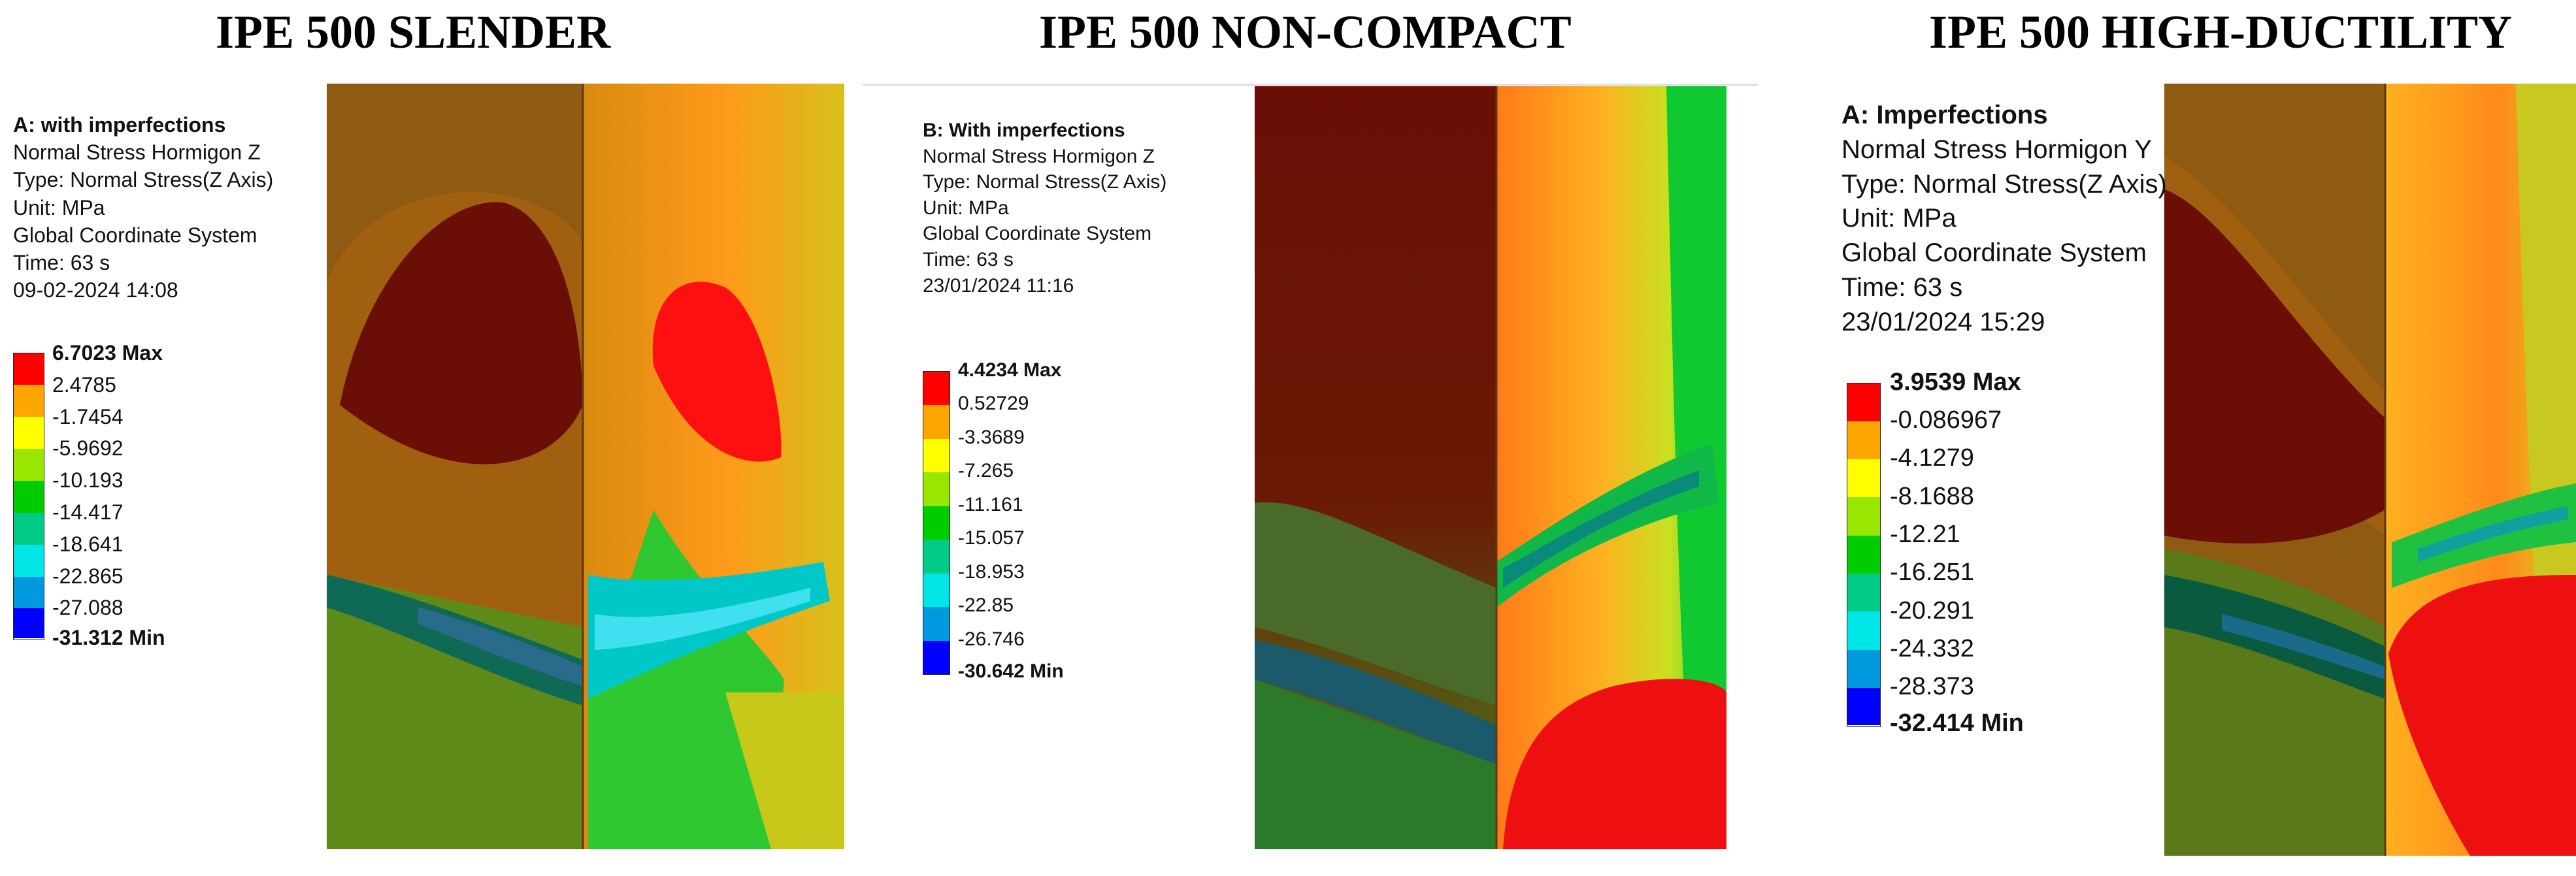 This screenshot has width=2576, height=876. I want to click on info-line: 23/01/2024 15:29, so click(1943, 321).